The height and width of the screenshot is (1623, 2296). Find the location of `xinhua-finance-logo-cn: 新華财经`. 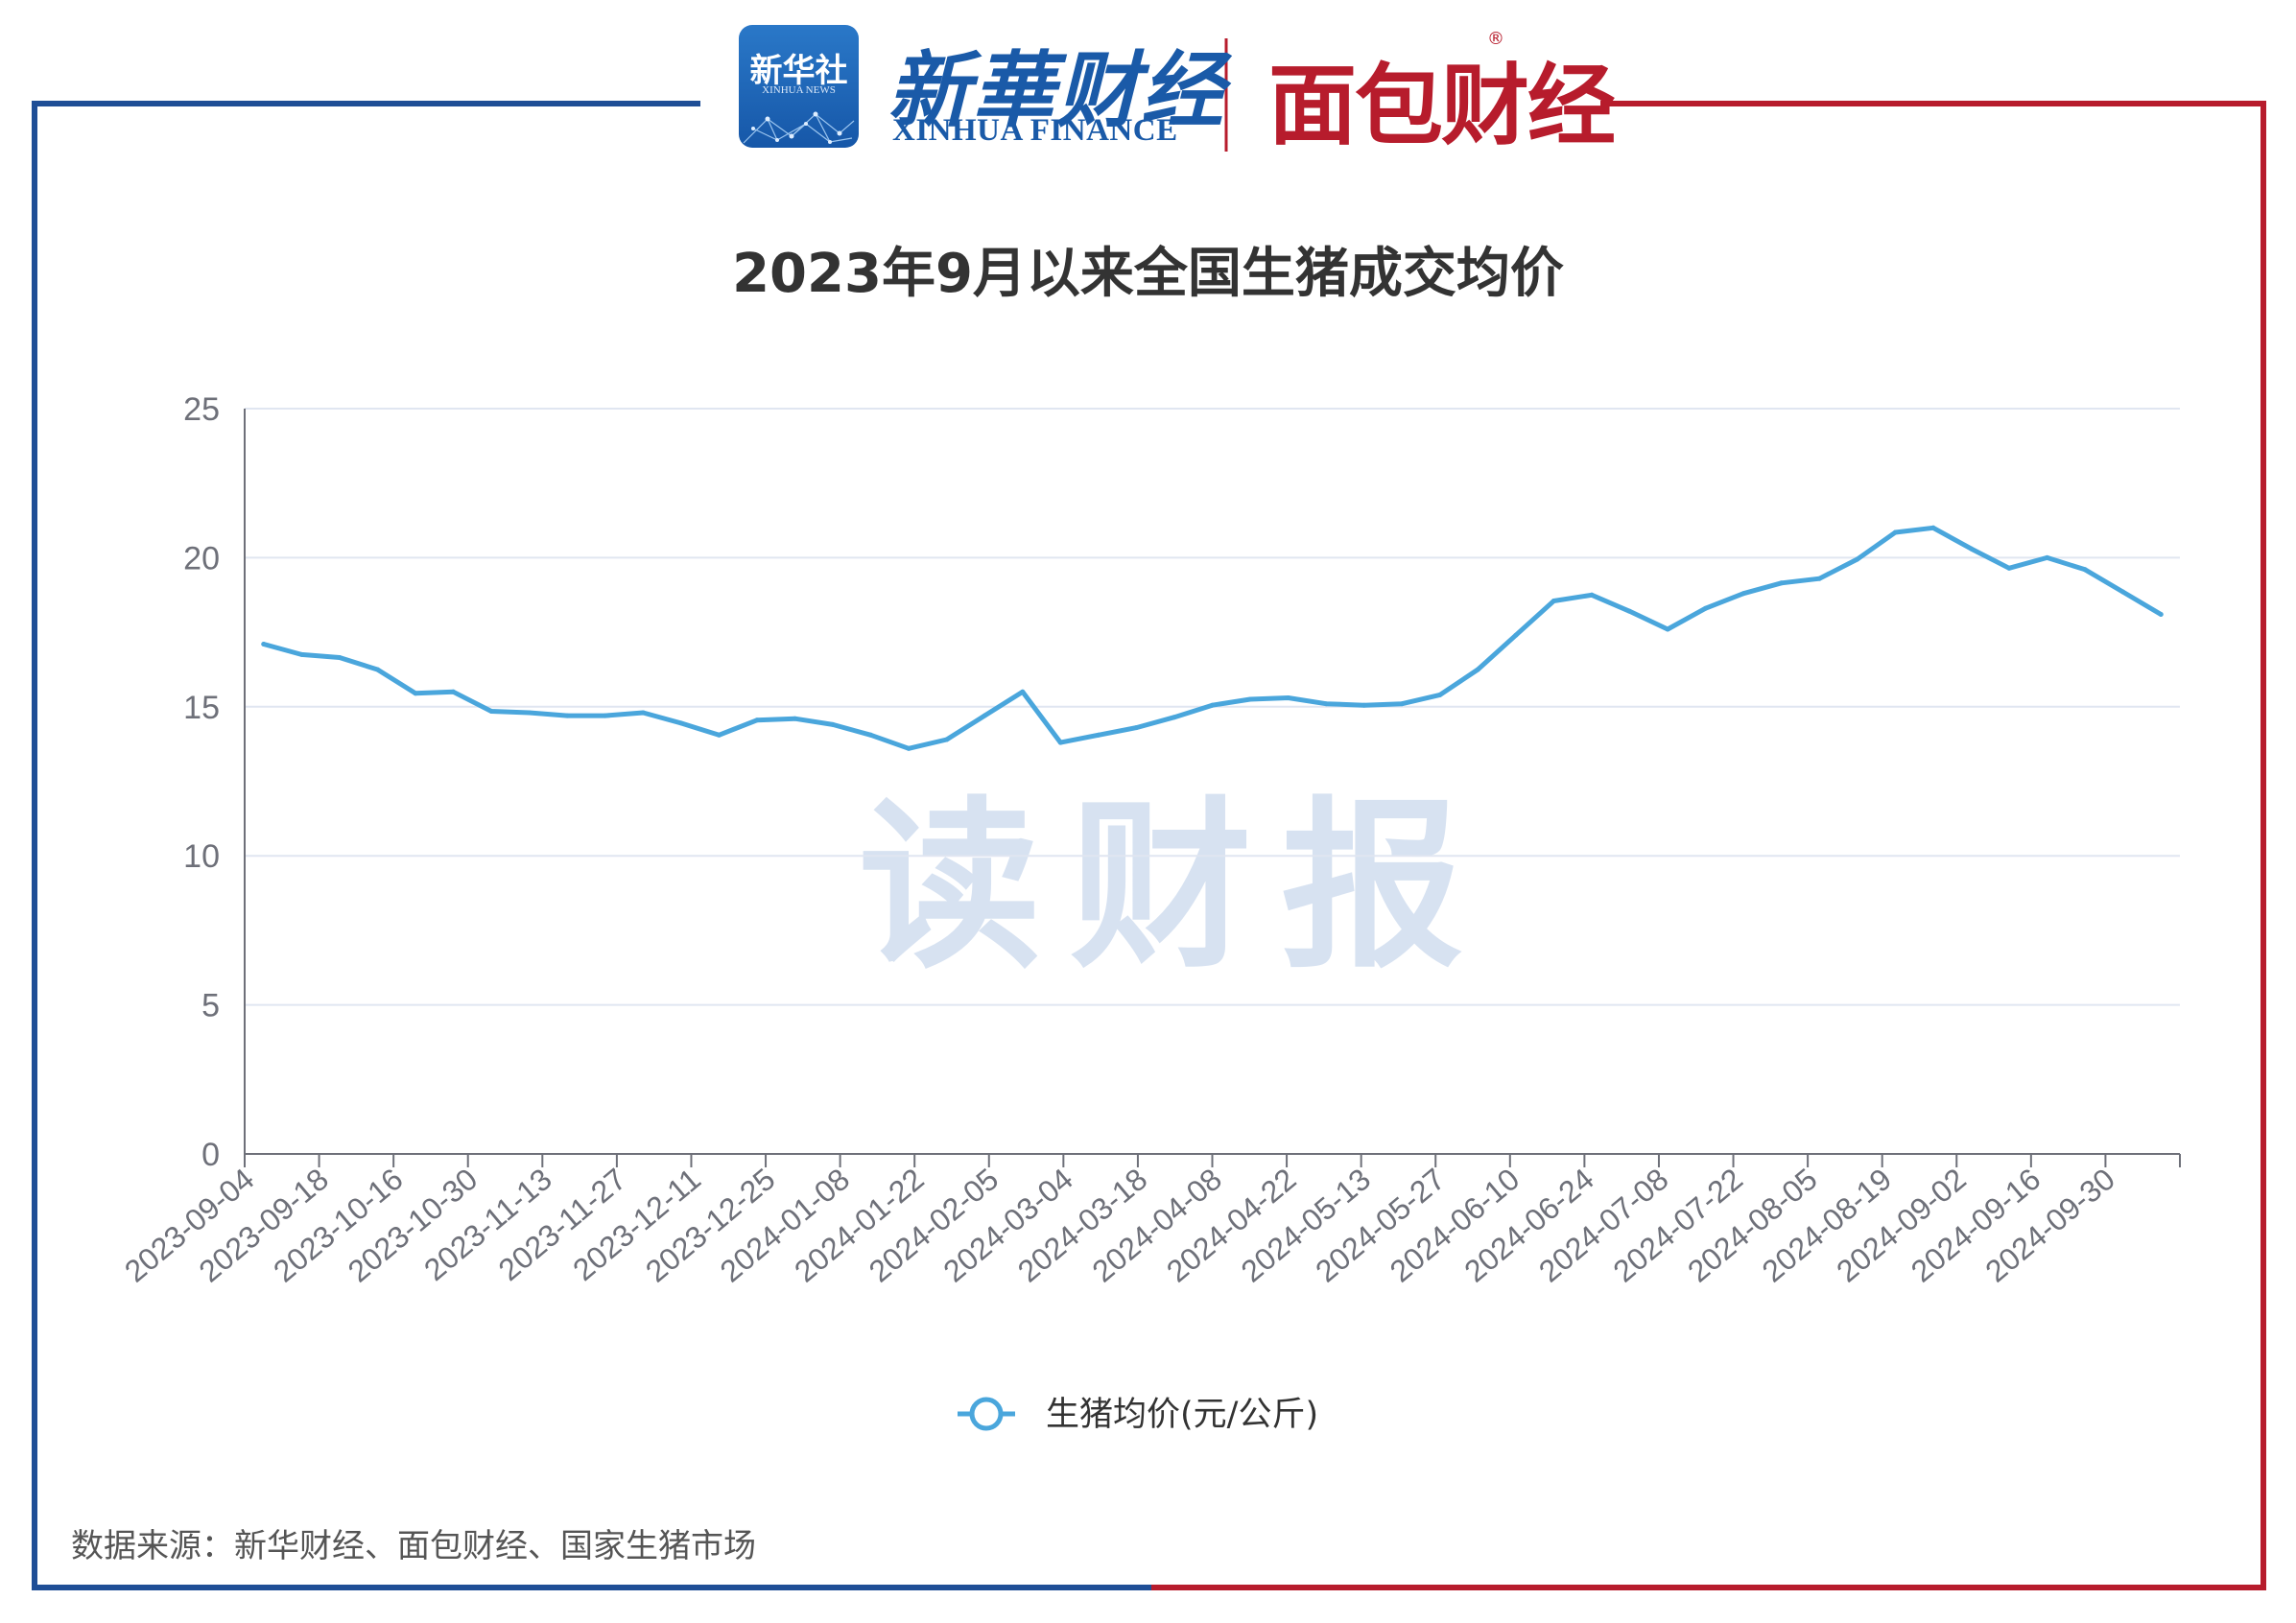

xinhua-finance-logo-cn: 新華财经 is located at coordinates (1056, 90).